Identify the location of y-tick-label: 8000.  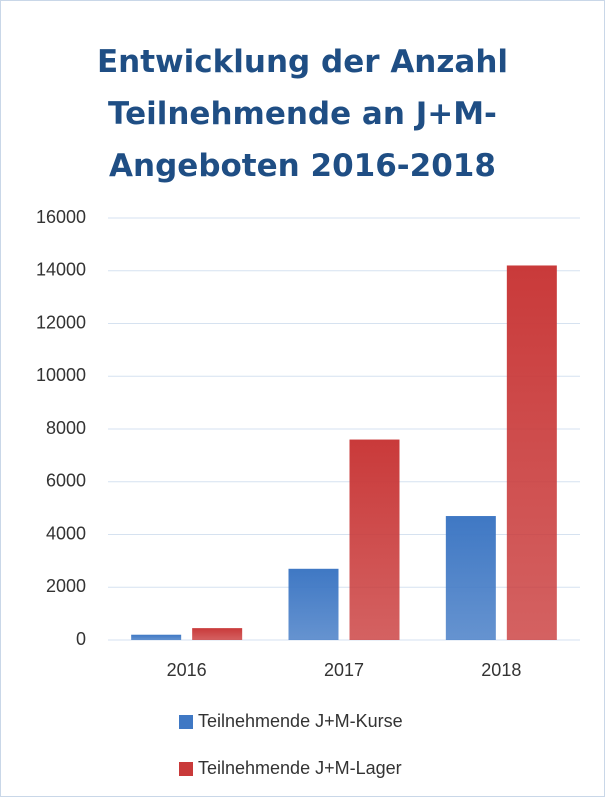
(66, 428).